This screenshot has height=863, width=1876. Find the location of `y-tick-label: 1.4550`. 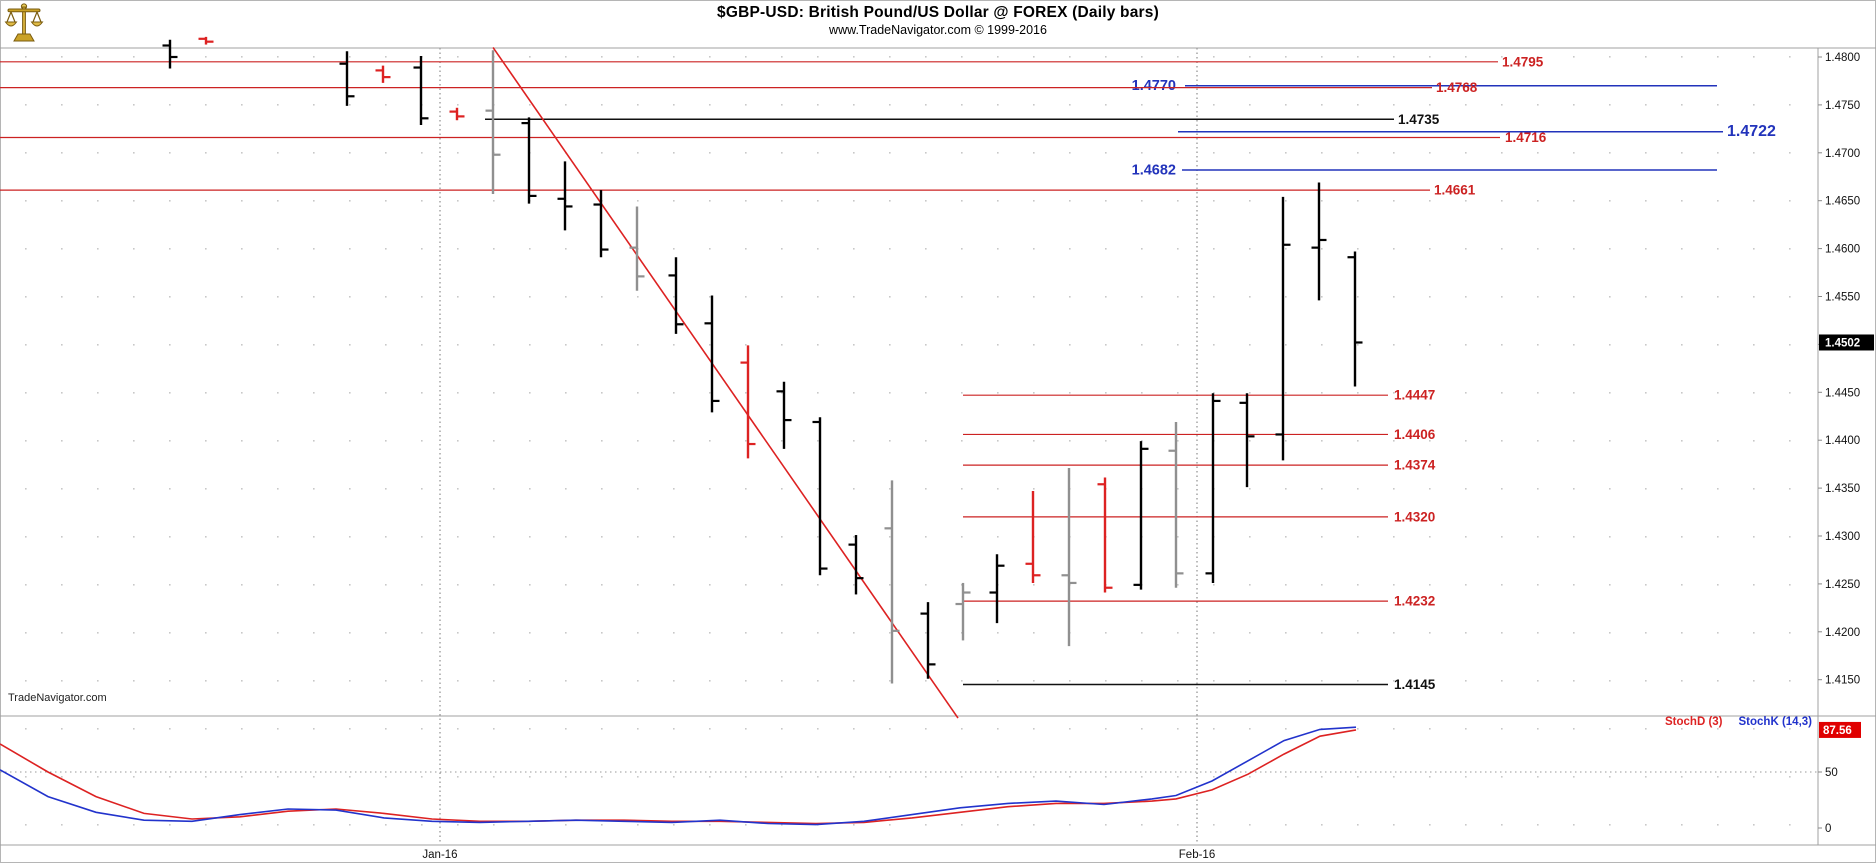

y-tick-label: 1.4550 is located at coordinates (1842, 298).